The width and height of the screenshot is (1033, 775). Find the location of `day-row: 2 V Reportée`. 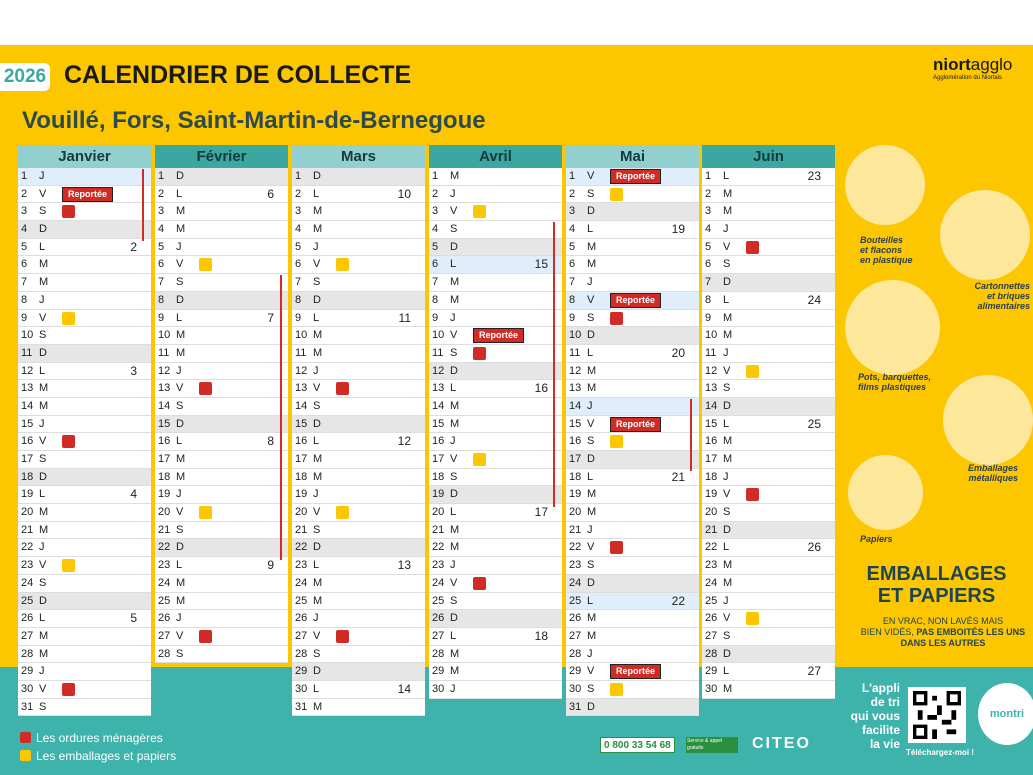

day-row: 2 V Reportée is located at coordinates (84, 195).